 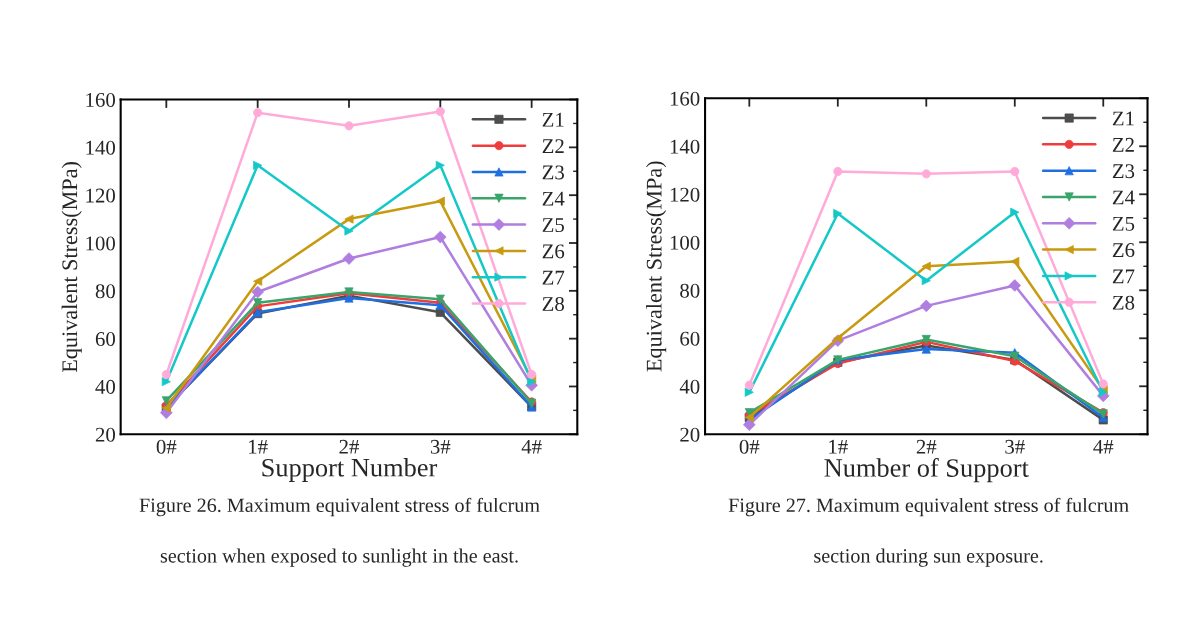 I want to click on text: Figure 27. Maximum equivalent stress of fulcrum section during sun exposure., so click(x=928, y=532).